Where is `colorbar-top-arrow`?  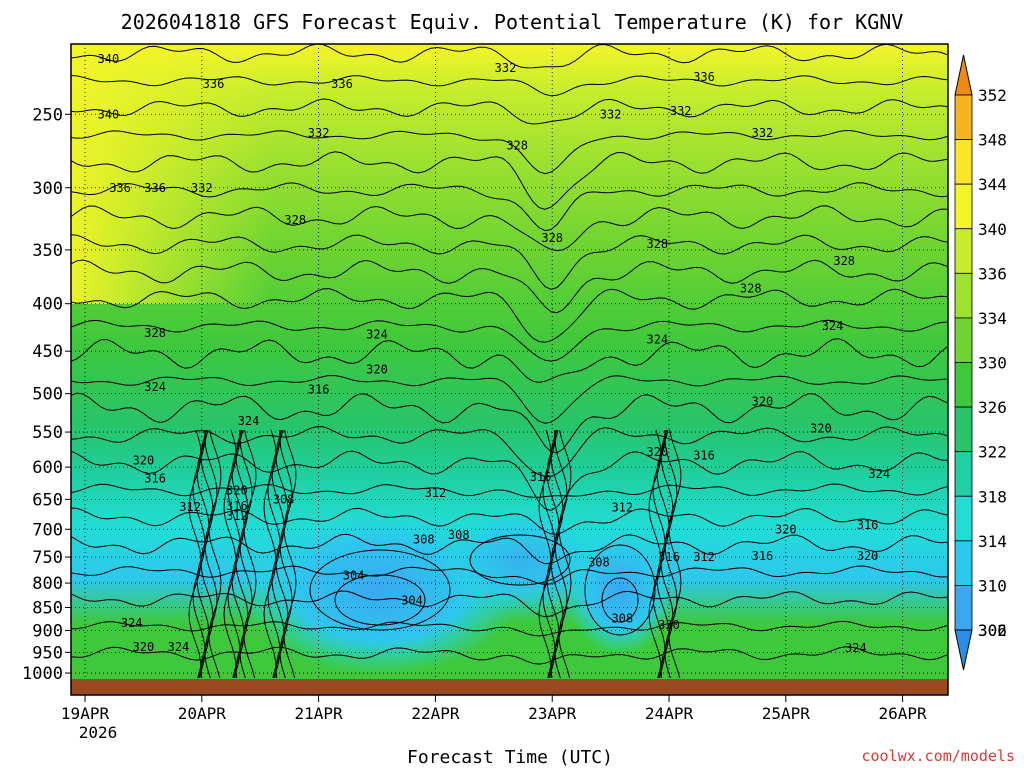
colorbar-top-arrow is located at coordinates (963, 75).